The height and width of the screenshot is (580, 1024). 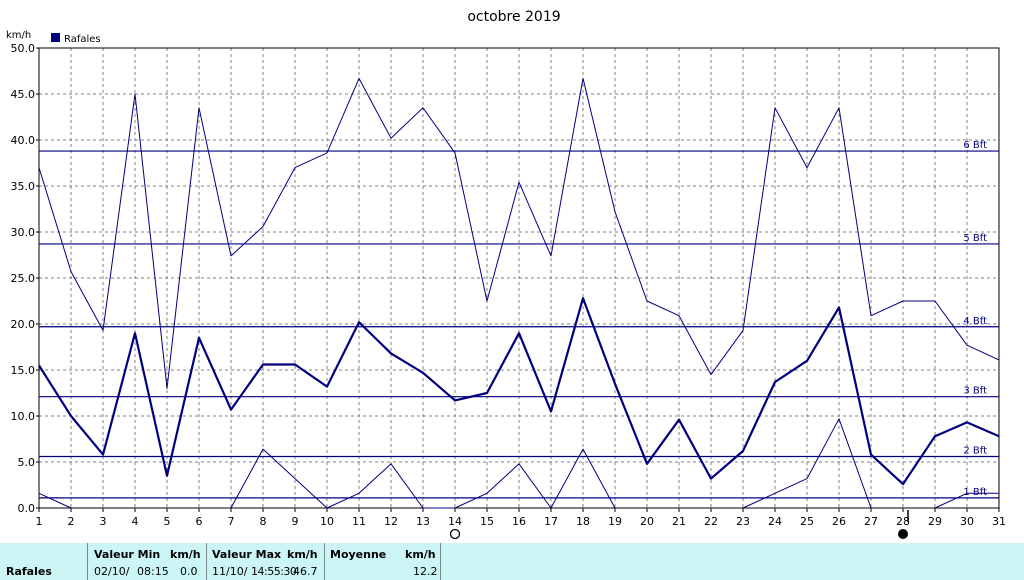 I want to click on mean-header: Moyenne, so click(x=358, y=554).